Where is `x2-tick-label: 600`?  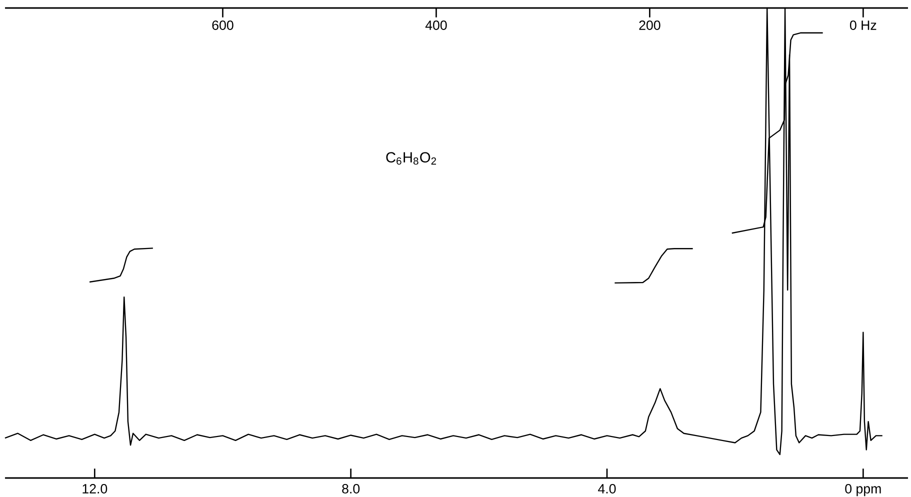 x2-tick-label: 600 is located at coordinates (223, 25).